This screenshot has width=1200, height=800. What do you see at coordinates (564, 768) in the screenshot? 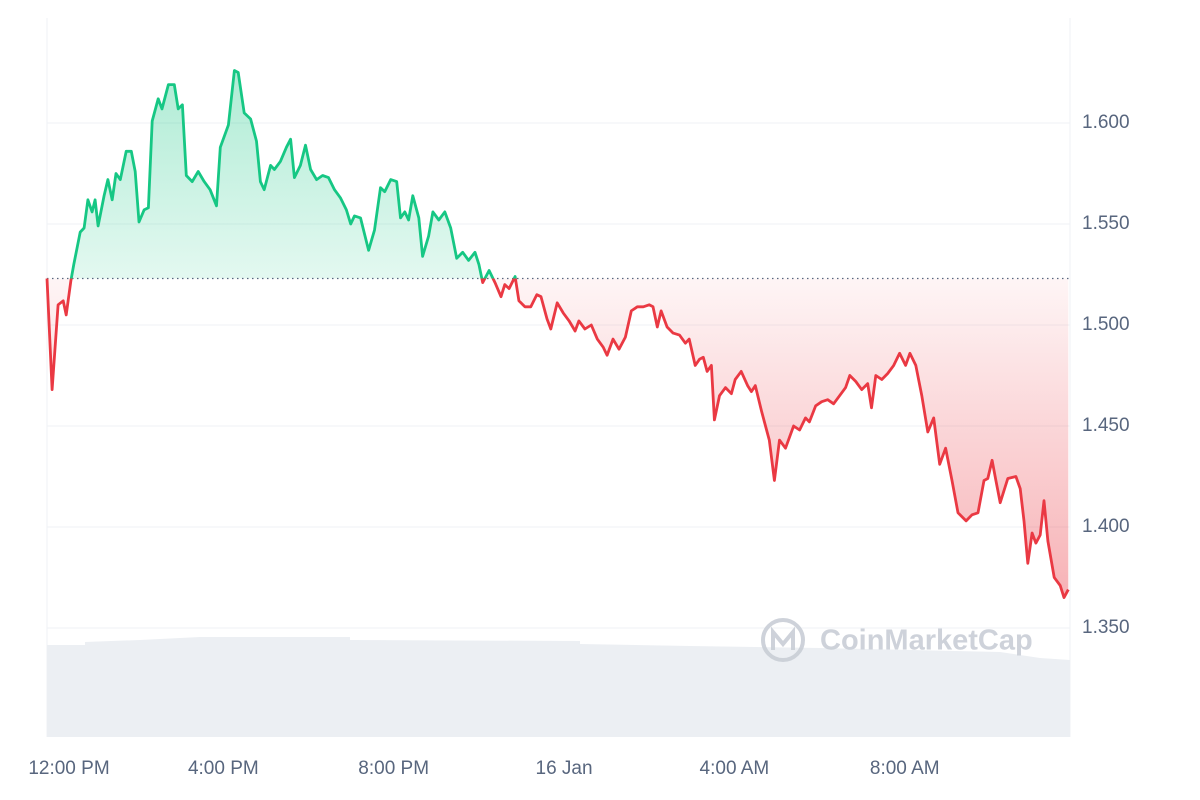
I see `x-tick-label: 16 Jan` at bounding box center [564, 768].